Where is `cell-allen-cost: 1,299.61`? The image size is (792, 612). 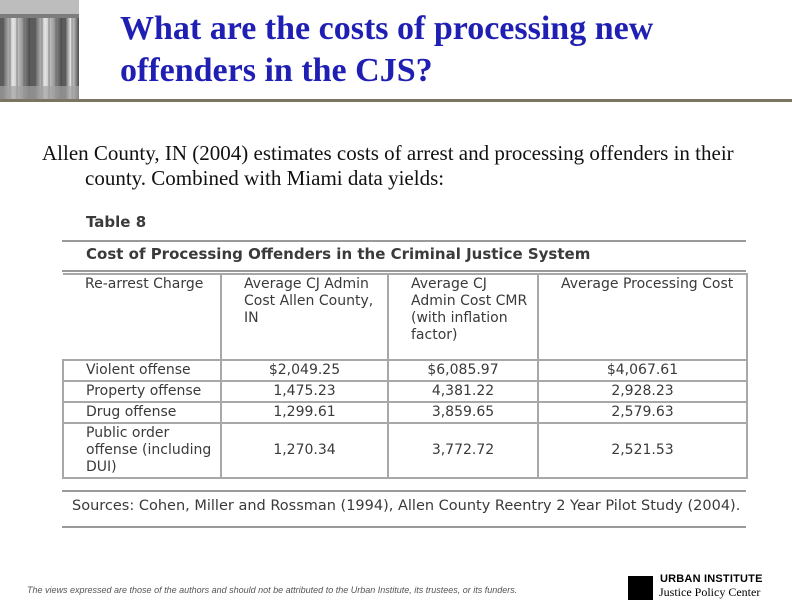
cell-allen-cost: 1,299.61 is located at coordinates (304, 412).